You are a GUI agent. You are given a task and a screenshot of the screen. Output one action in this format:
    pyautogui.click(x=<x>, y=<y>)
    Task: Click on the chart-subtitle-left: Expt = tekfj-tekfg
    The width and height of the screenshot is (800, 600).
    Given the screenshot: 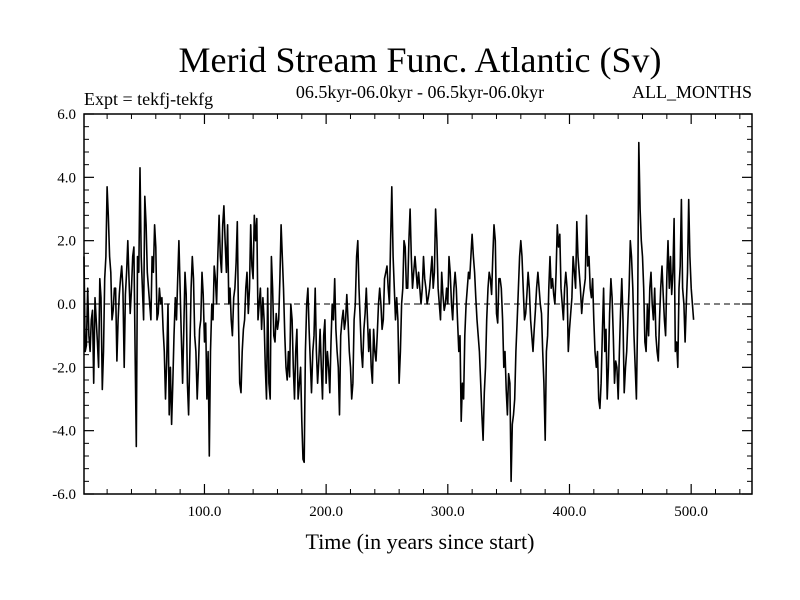 What is the action you would take?
    pyautogui.click(x=148, y=99)
    